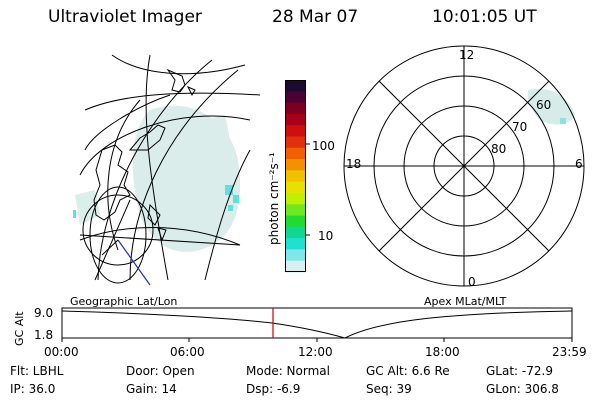 This screenshot has width=600, height=400. I want to click on glon-readout: GLon: 306.8, so click(522, 389).